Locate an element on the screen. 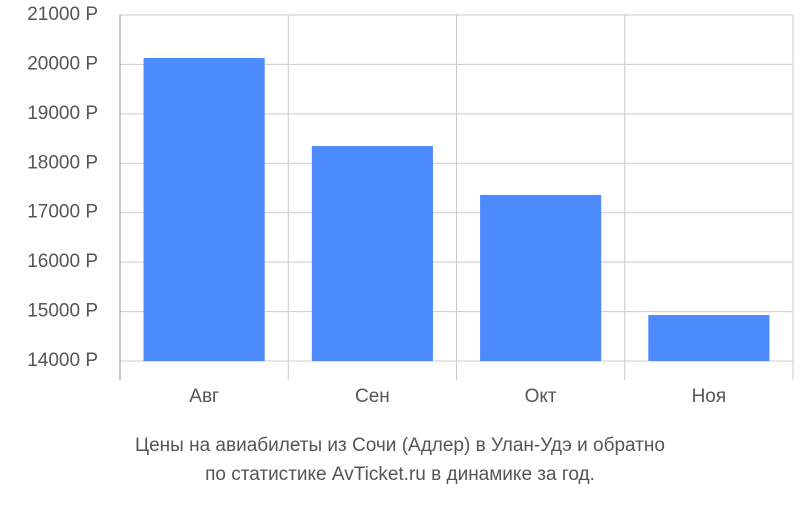 The height and width of the screenshot is (505, 800). x-tick-label: Сен is located at coordinates (372, 396).